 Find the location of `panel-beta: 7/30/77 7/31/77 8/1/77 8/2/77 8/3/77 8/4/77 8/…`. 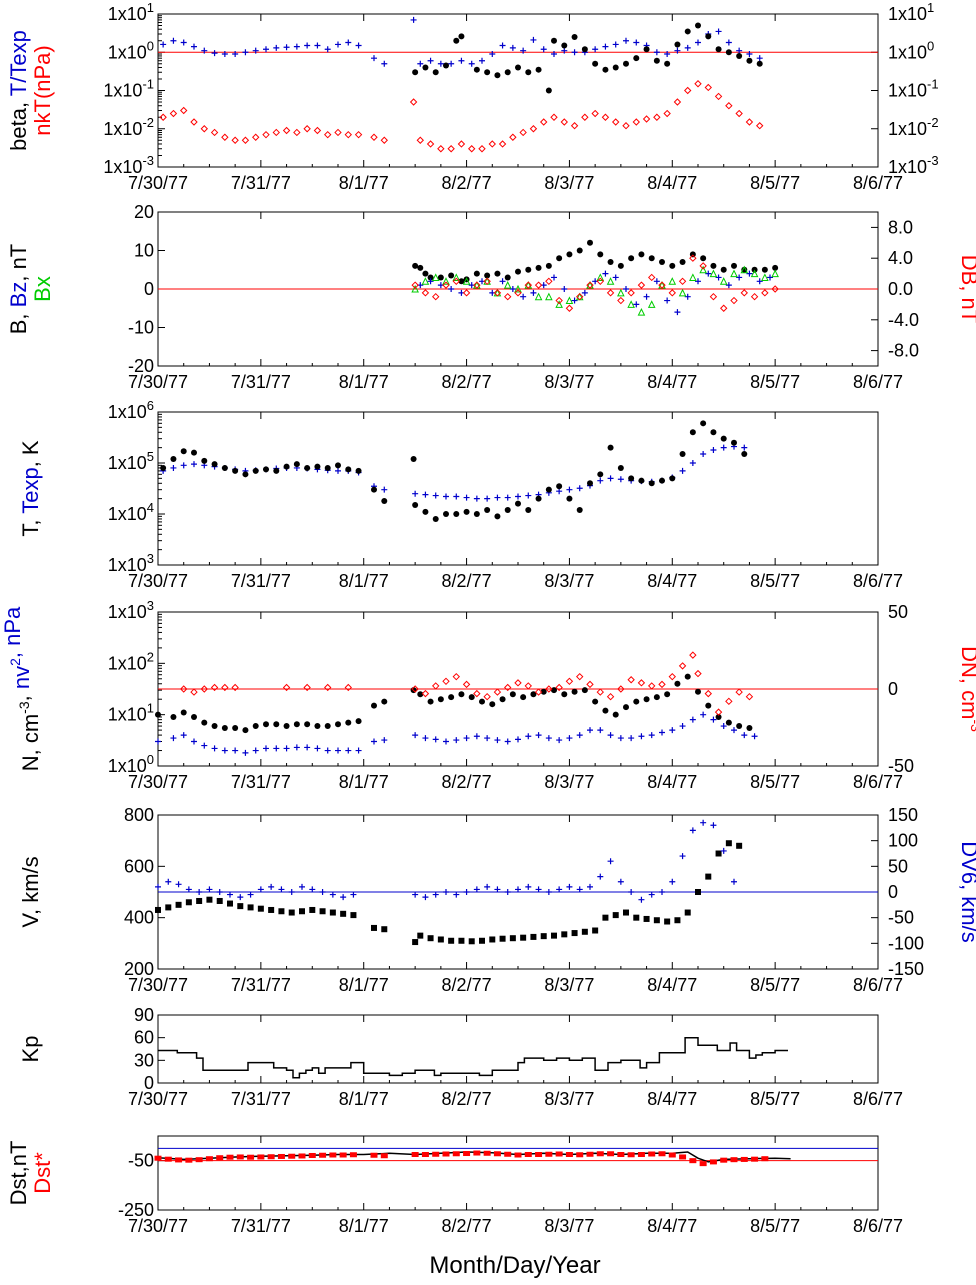

panel-beta: 7/30/77 7/31/77 8/1/77 8/2/77 8/3/77 8/4/77 8/… is located at coordinates (454, 103).